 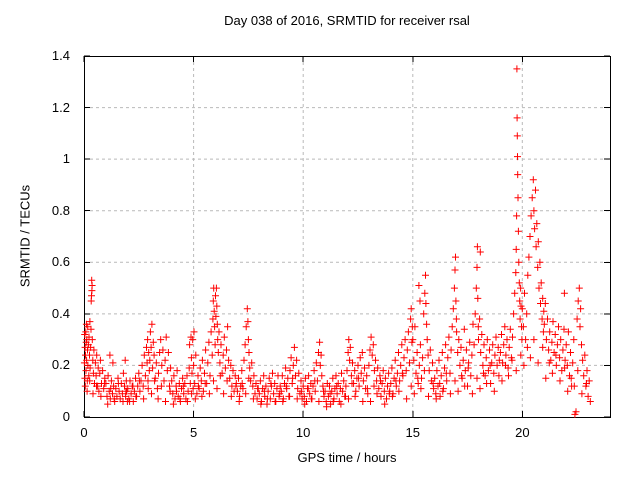 I want to click on y-axis-label: SRMTID / TECUs, so click(x=25, y=236).